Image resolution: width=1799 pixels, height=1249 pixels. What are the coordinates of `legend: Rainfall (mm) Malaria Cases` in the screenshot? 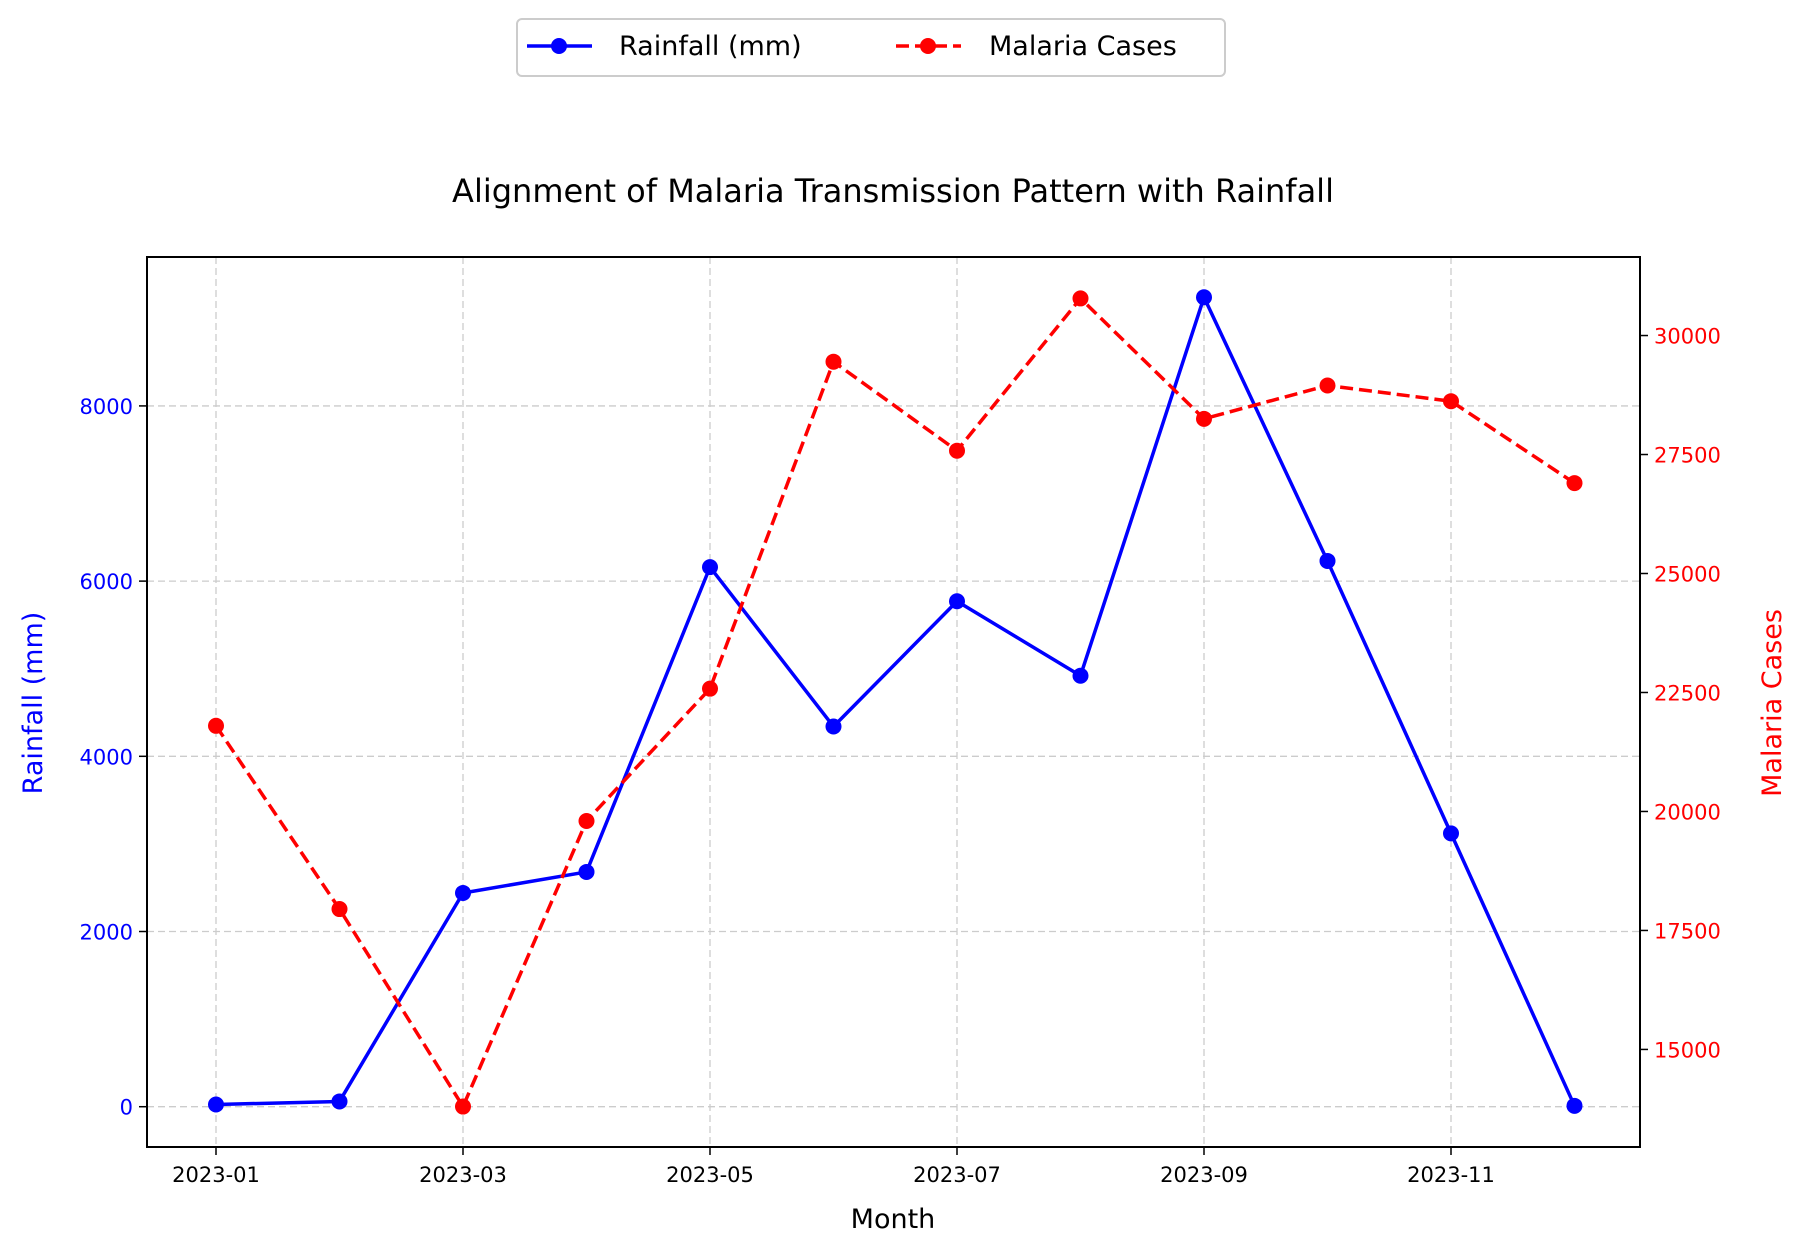 It's located at (871, 47).